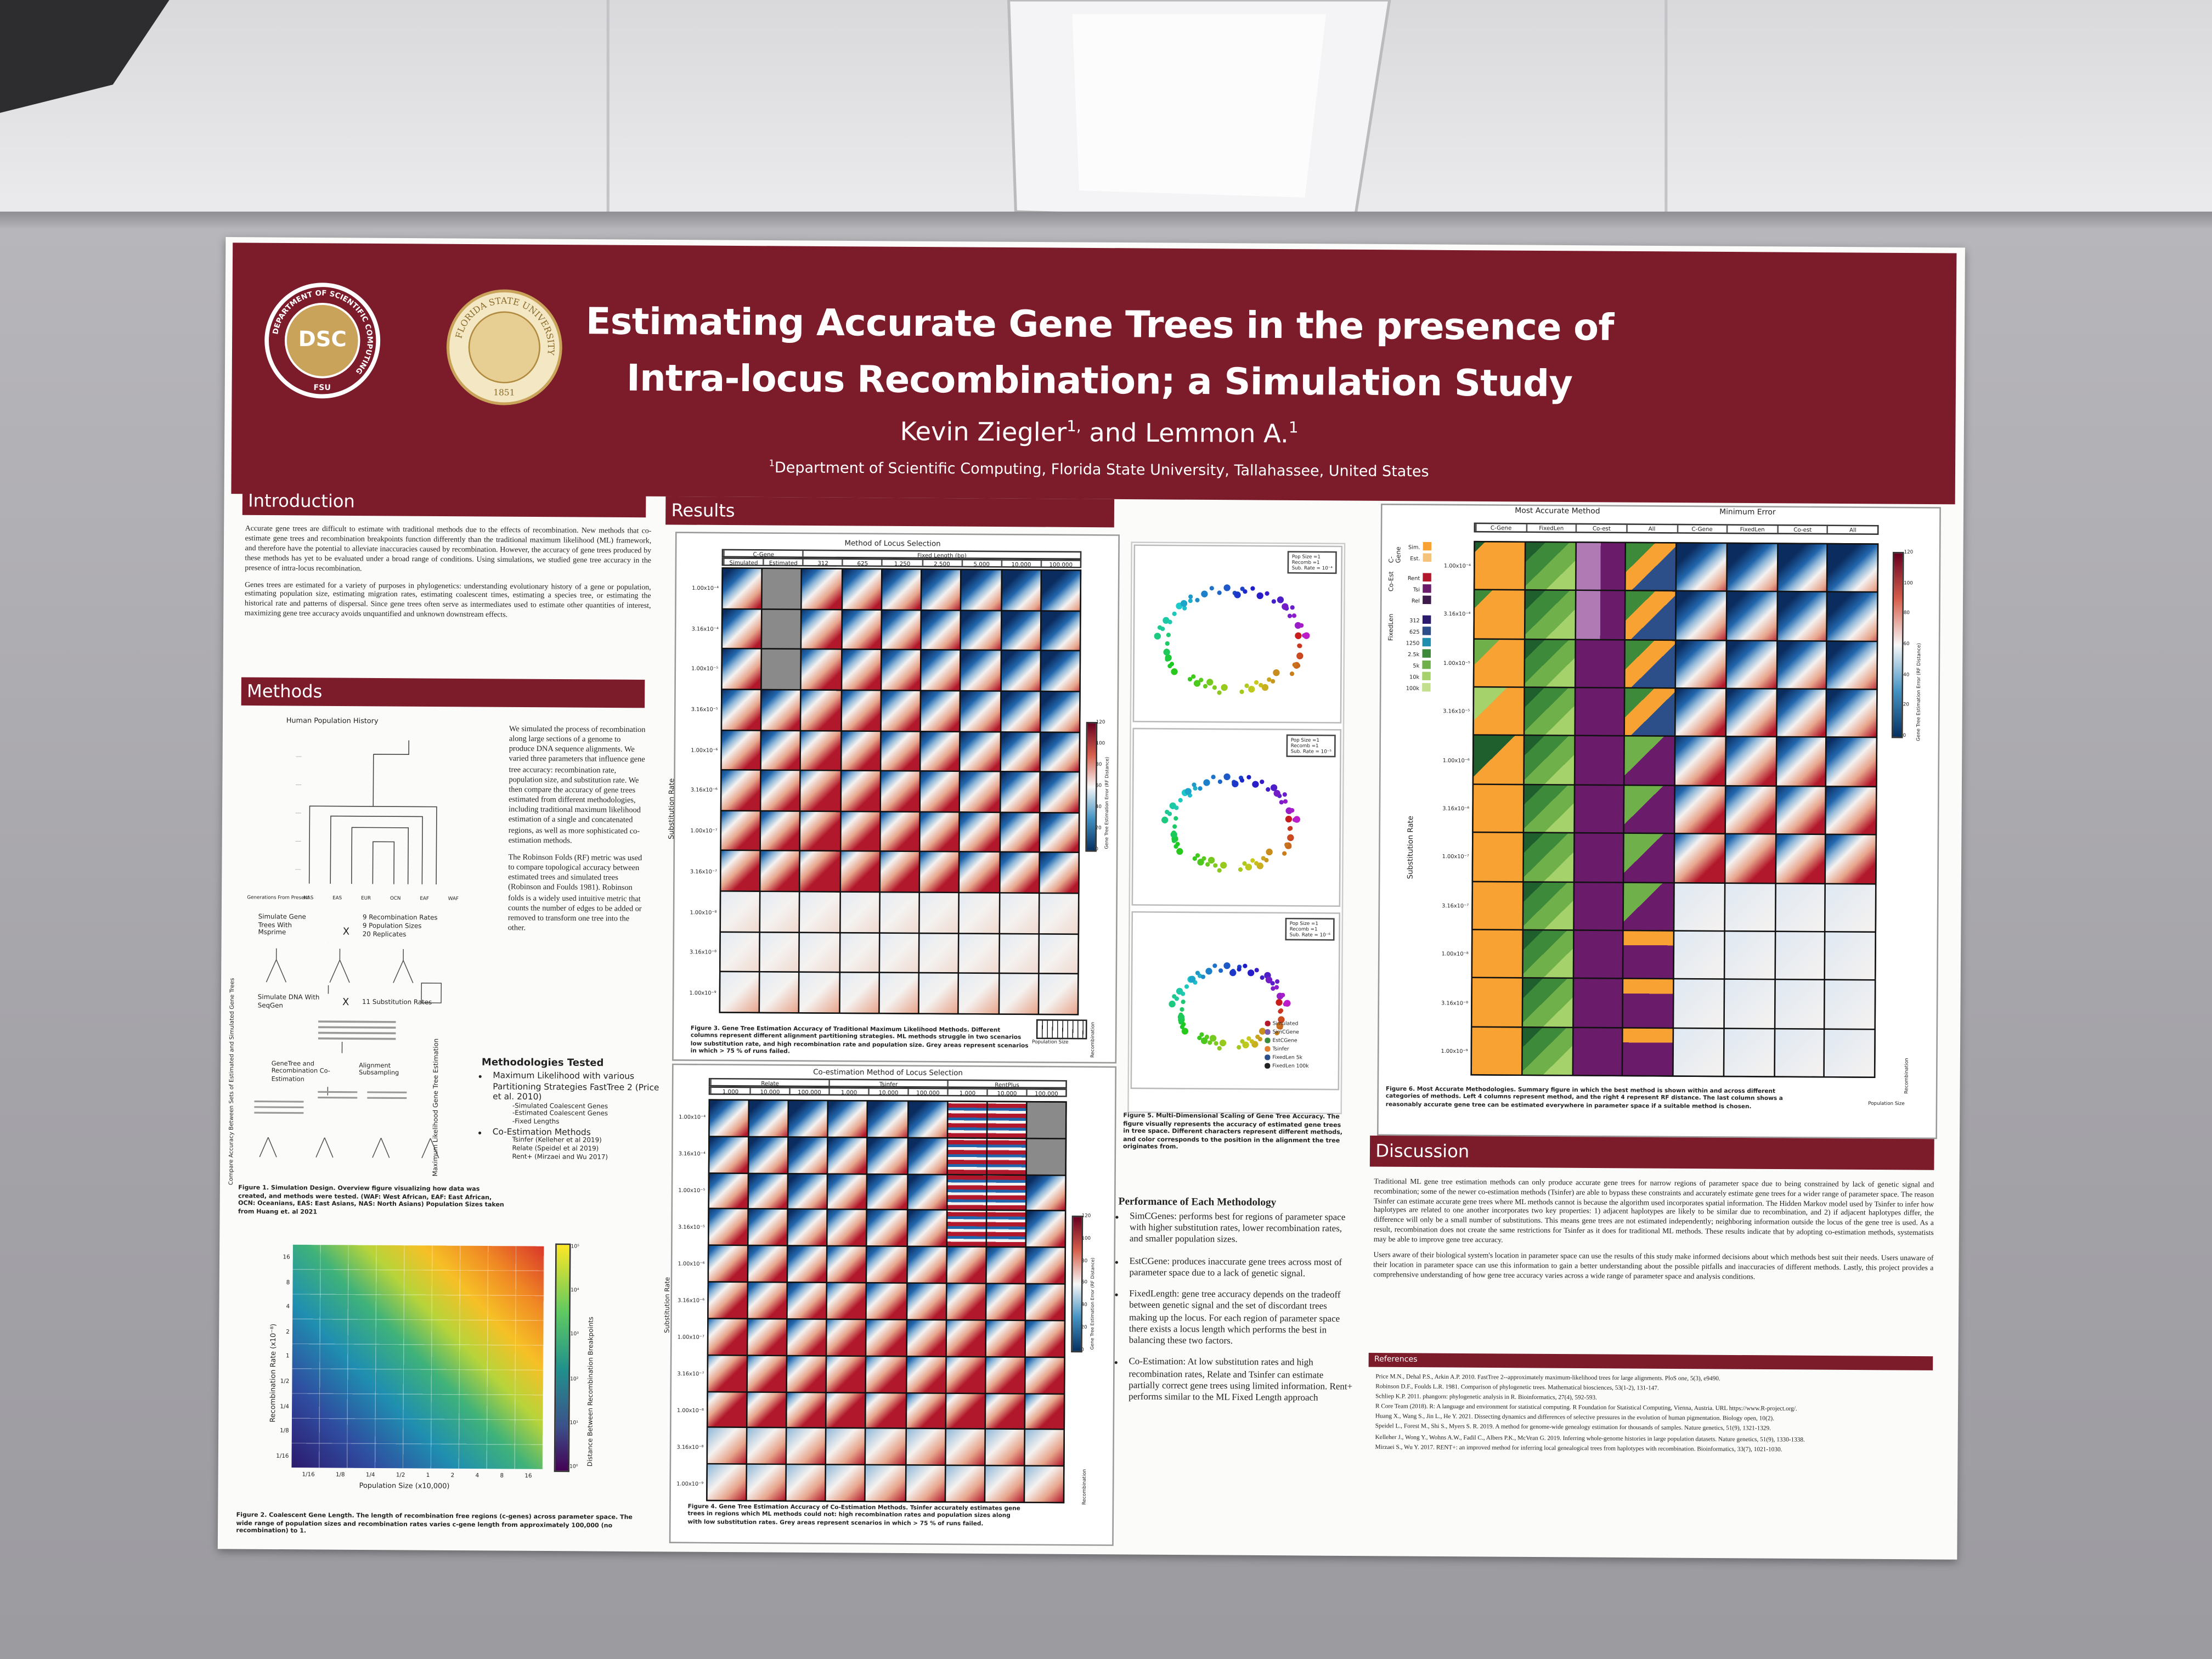 Image resolution: width=2212 pixels, height=1659 pixels. I want to click on figure6-colorbar, so click(1898, 645).